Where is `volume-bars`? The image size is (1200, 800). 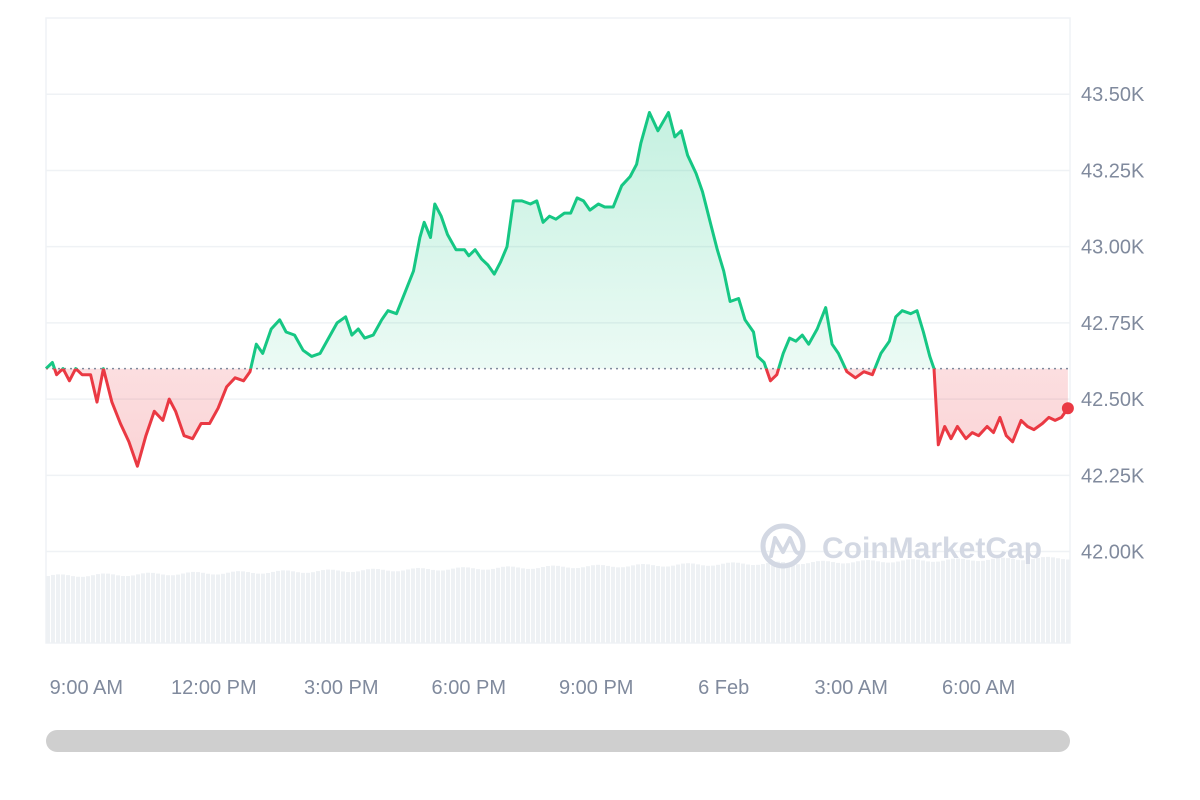 volume-bars is located at coordinates (558, 599).